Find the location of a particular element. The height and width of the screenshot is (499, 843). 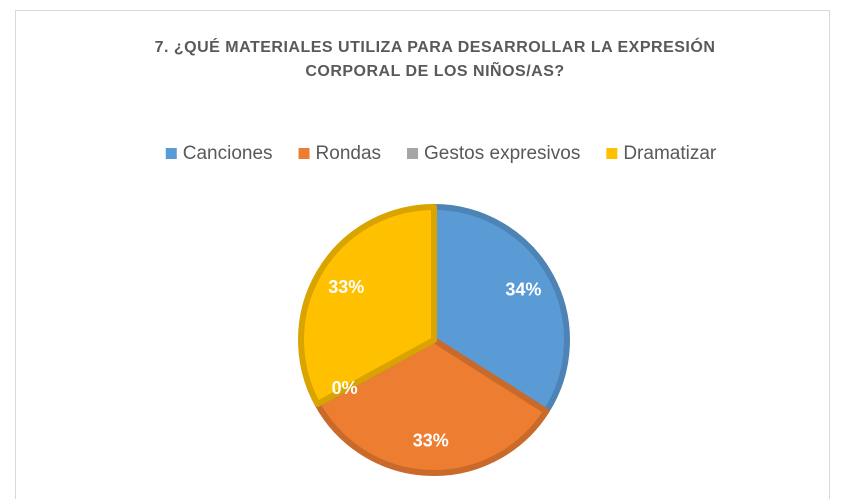

legend-label: Dramatizar is located at coordinates (670, 153).